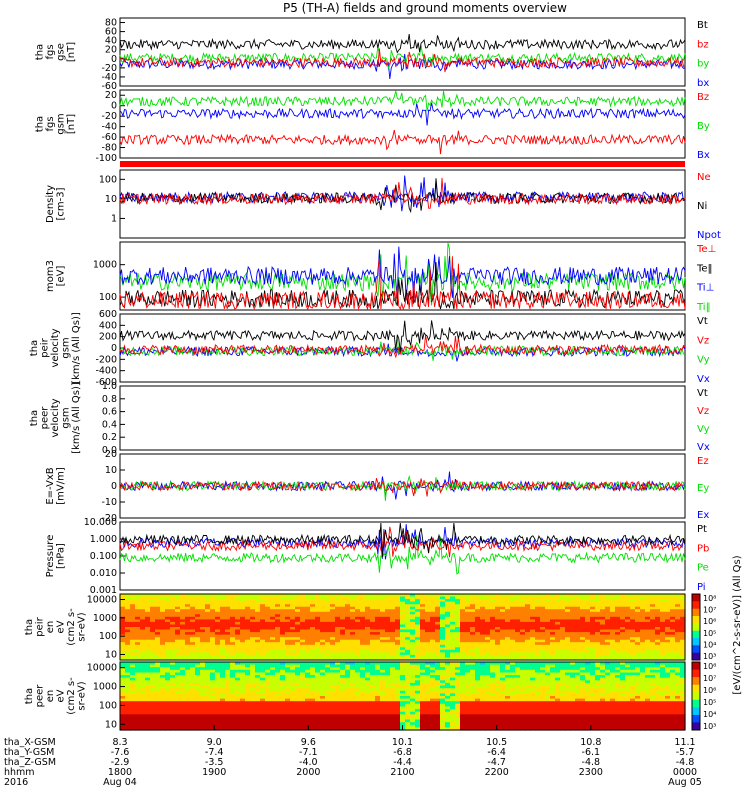  I want to click on y-tick-label: -40, so click(109, 127).